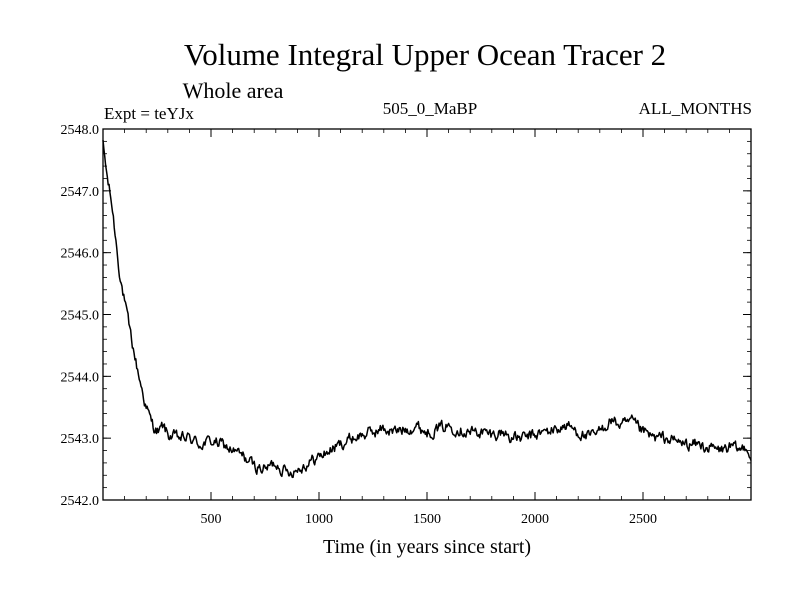  I want to click on x-tick-label: 500, so click(211, 519).